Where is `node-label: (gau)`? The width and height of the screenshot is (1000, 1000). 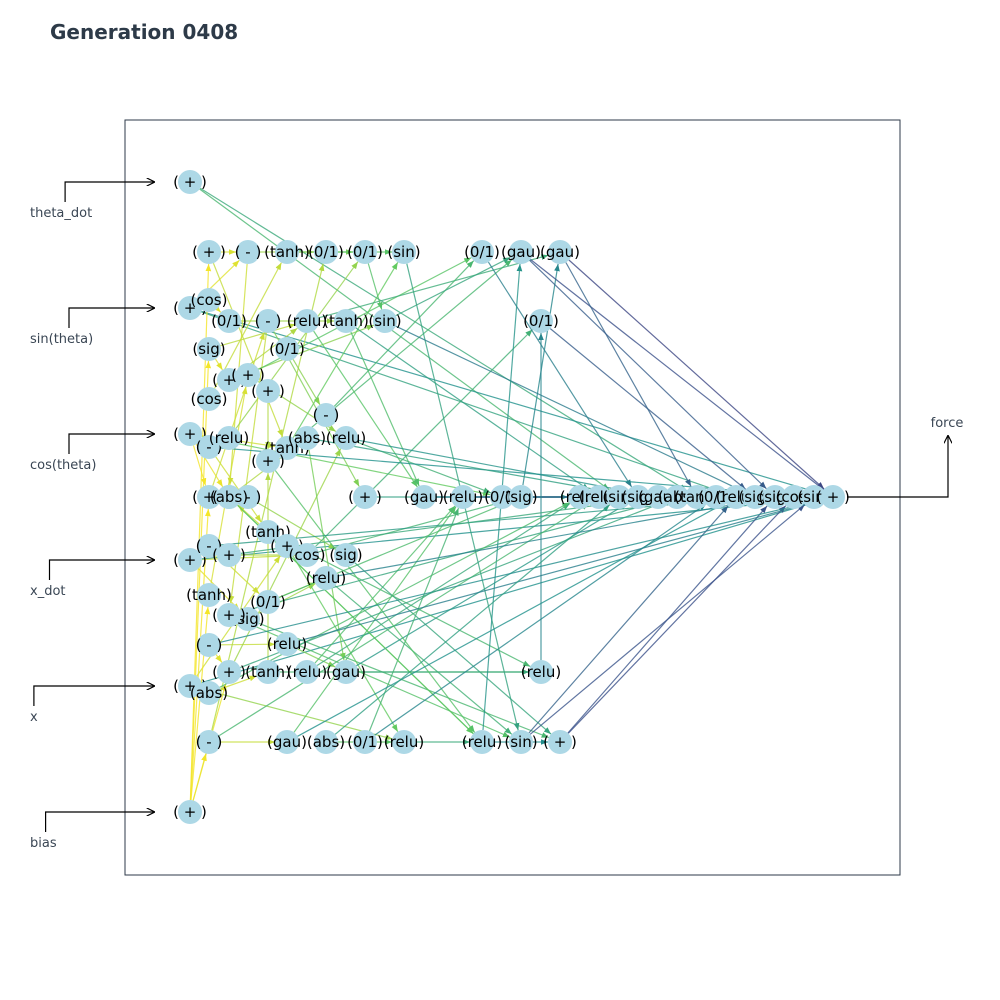
node-label: (gau) is located at coordinates (424, 497).